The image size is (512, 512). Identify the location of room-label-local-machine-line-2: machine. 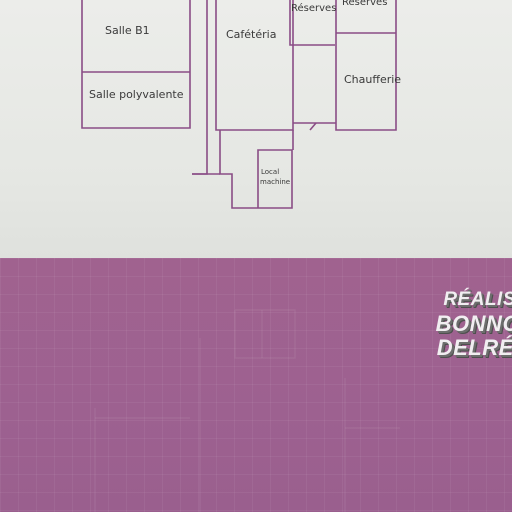
(275, 182).